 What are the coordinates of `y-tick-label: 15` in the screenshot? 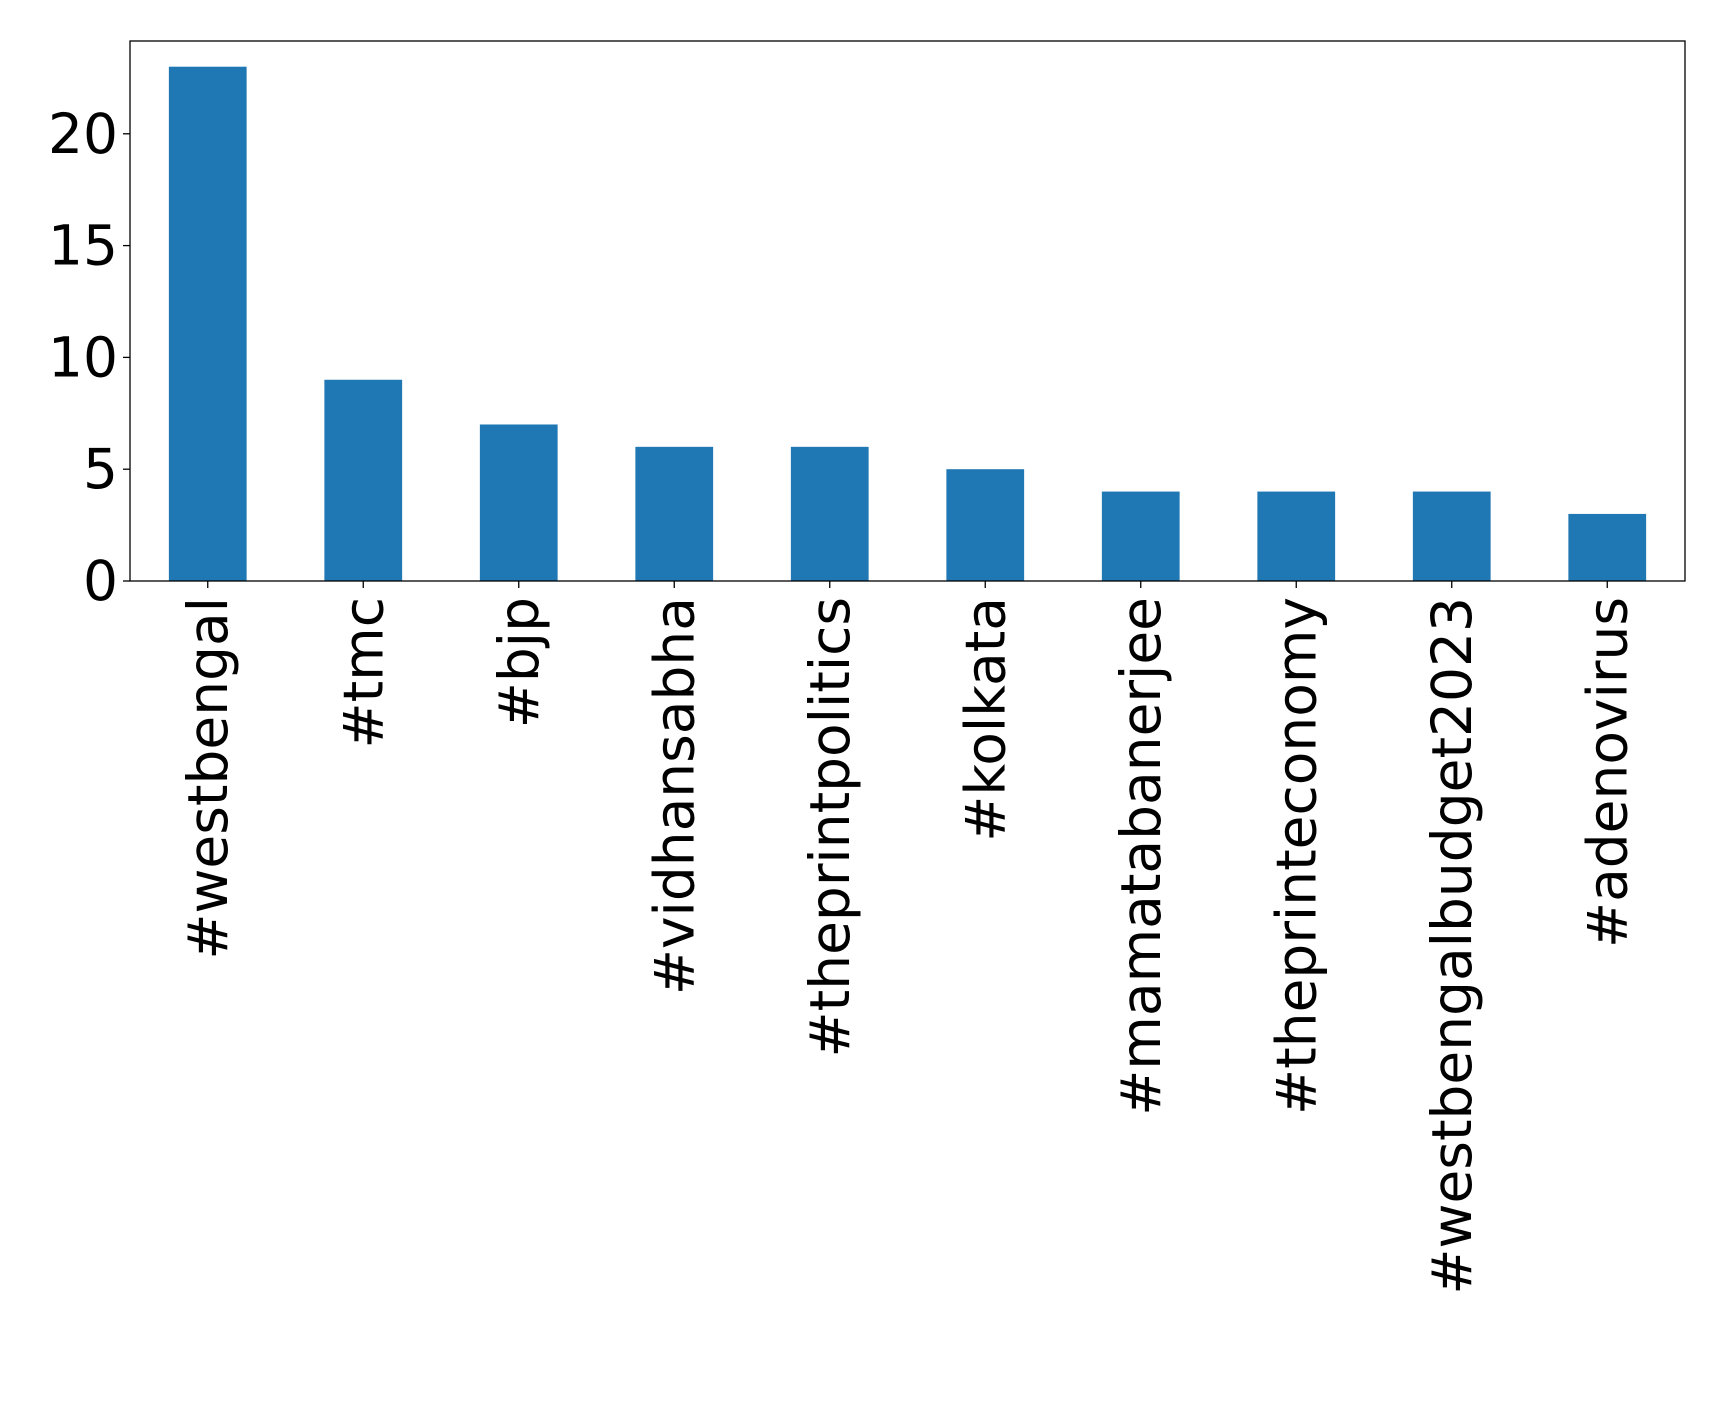 It's located at (83, 246).